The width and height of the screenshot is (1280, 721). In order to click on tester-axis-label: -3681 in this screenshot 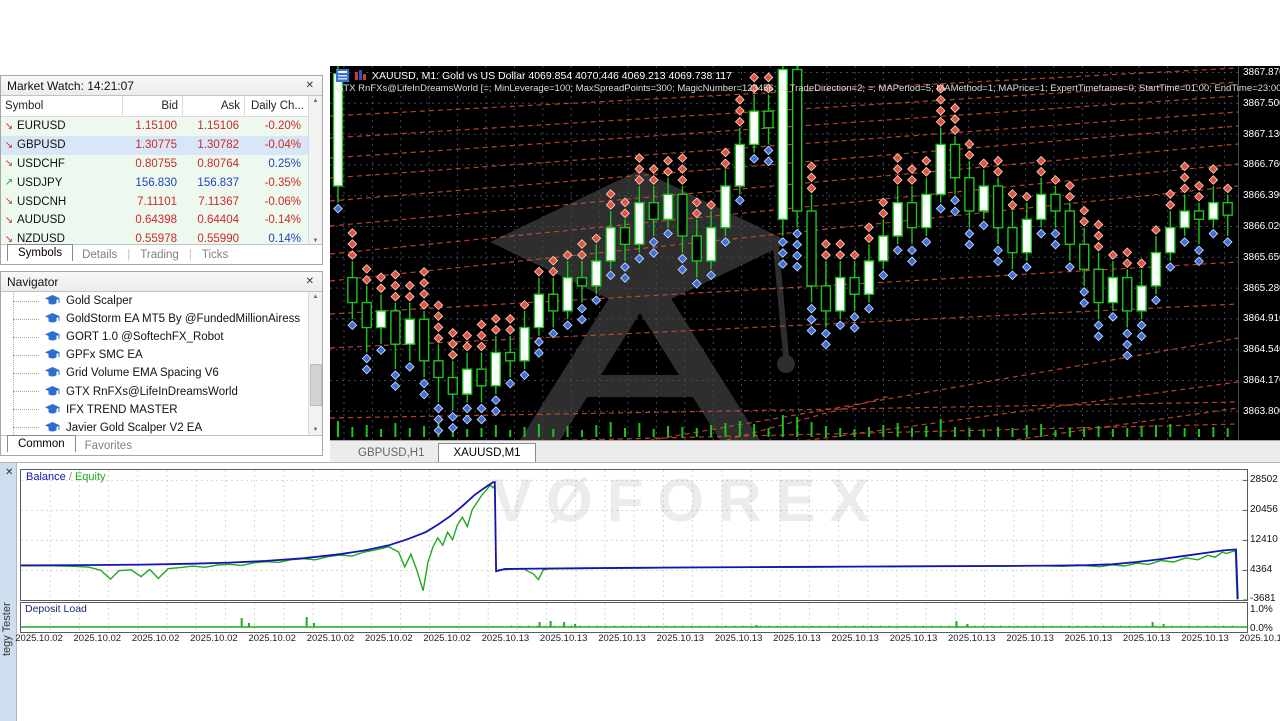, I will do `click(1263, 598)`.